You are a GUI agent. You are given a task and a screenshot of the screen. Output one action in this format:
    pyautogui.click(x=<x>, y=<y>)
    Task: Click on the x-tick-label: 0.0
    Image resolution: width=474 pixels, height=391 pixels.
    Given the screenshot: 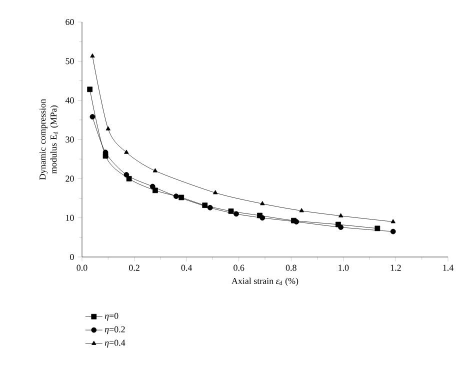 What is the action you would take?
    pyautogui.click(x=82, y=267)
    